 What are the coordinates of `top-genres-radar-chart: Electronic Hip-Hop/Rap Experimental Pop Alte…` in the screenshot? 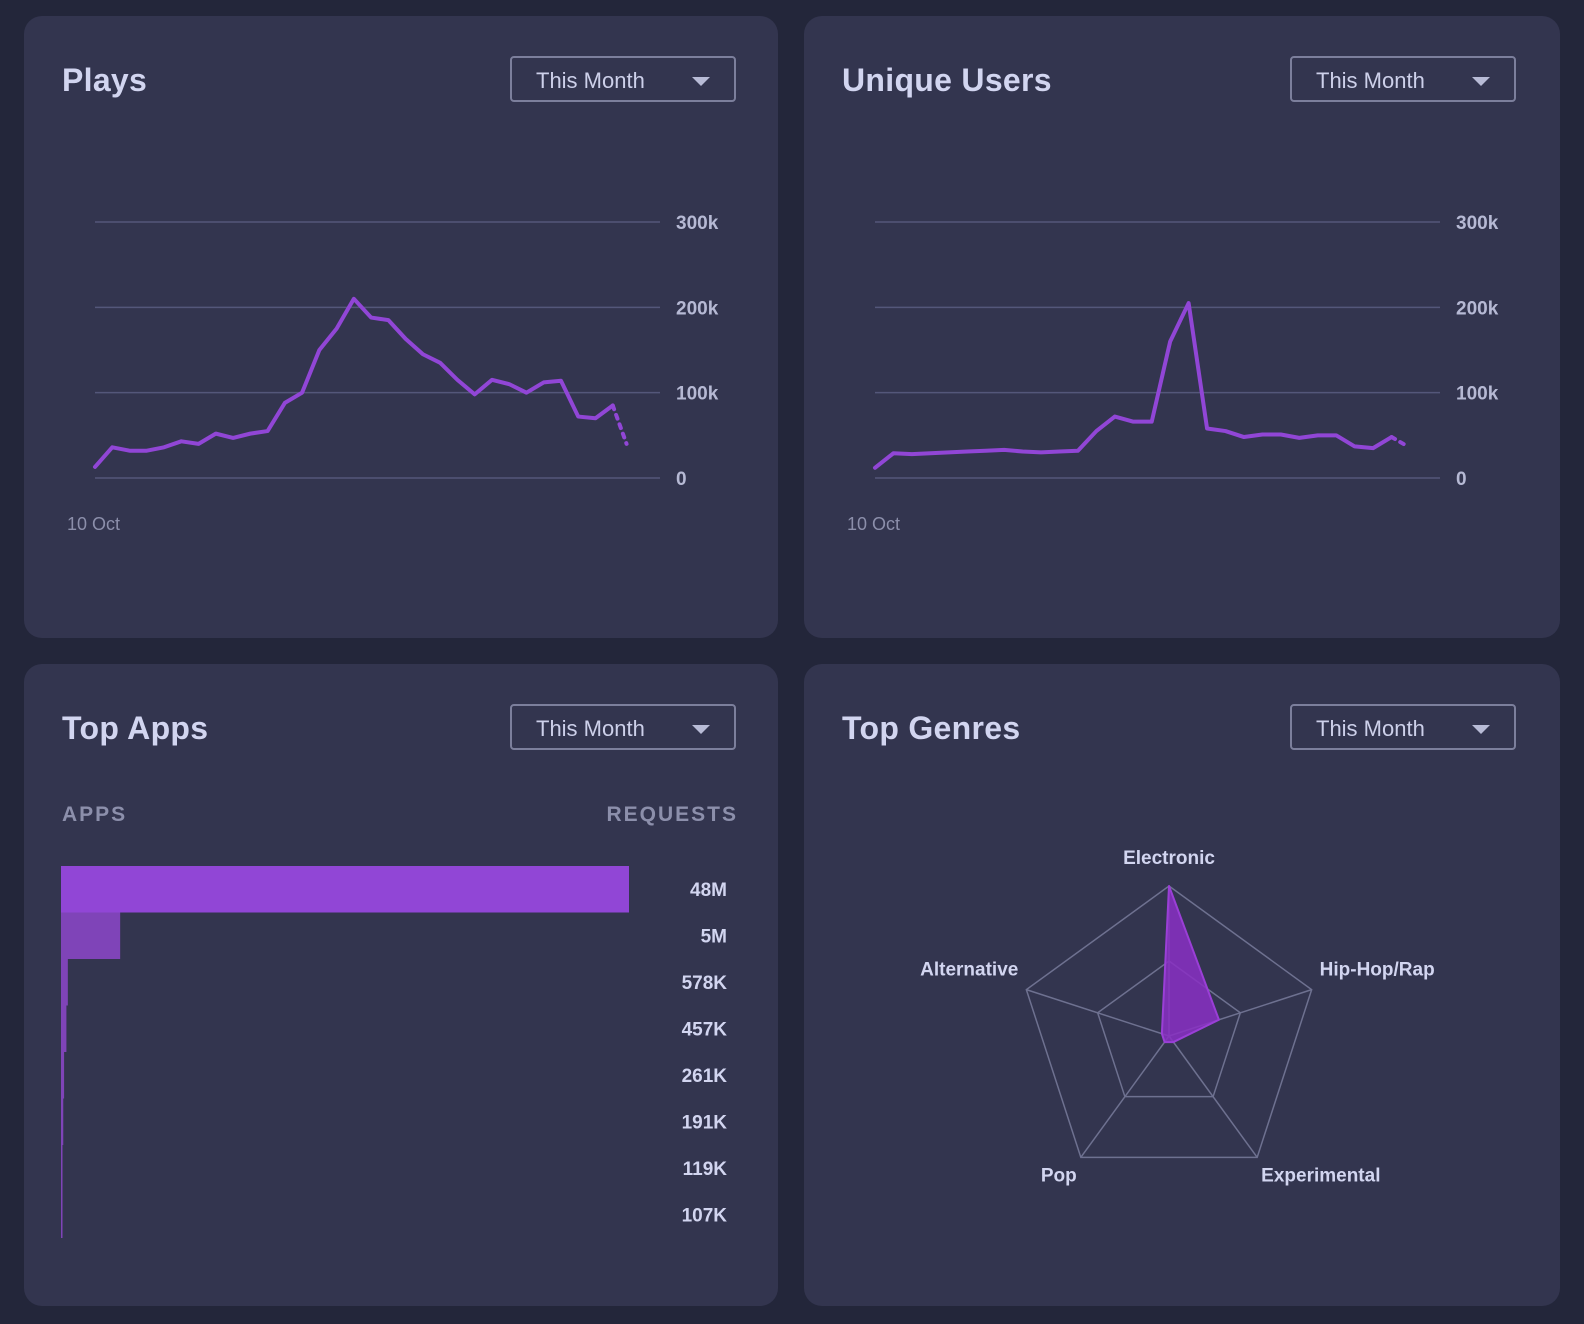 It's located at (1177, 1017).